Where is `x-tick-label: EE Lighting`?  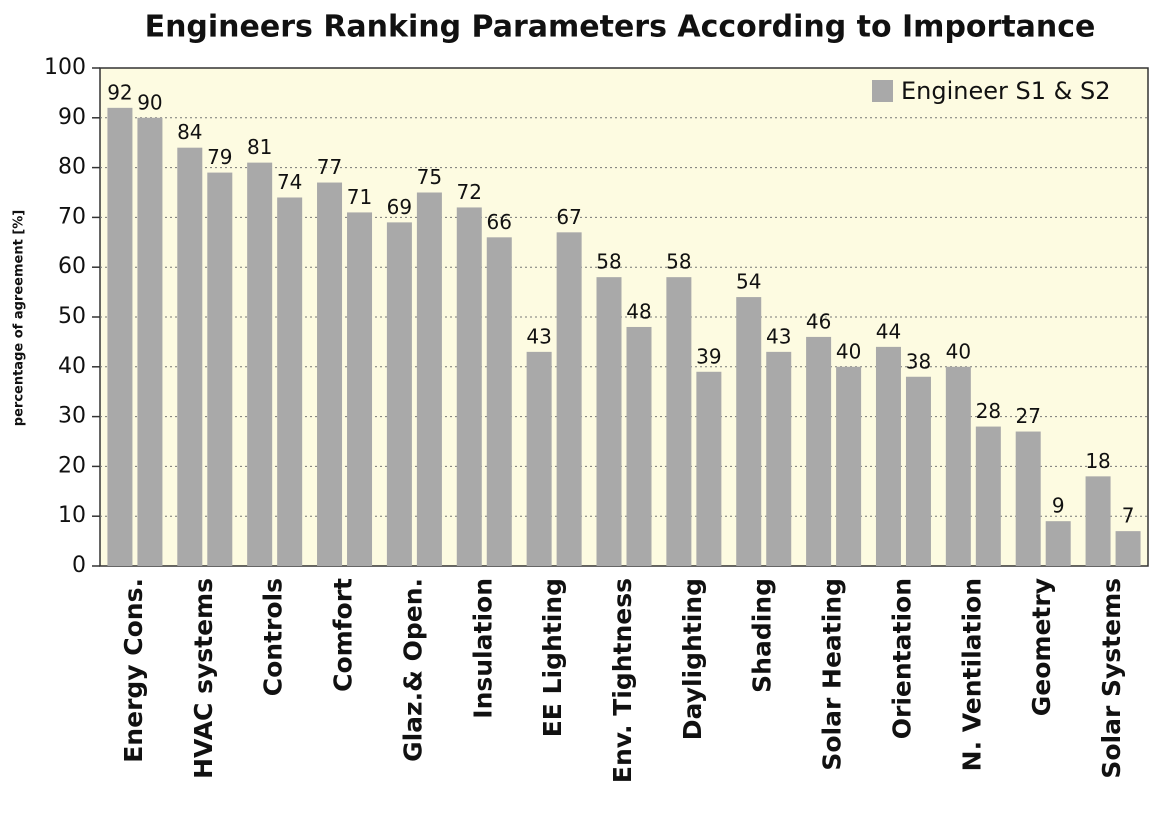 x-tick-label: EE Lighting is located at coordinates (552, 657).